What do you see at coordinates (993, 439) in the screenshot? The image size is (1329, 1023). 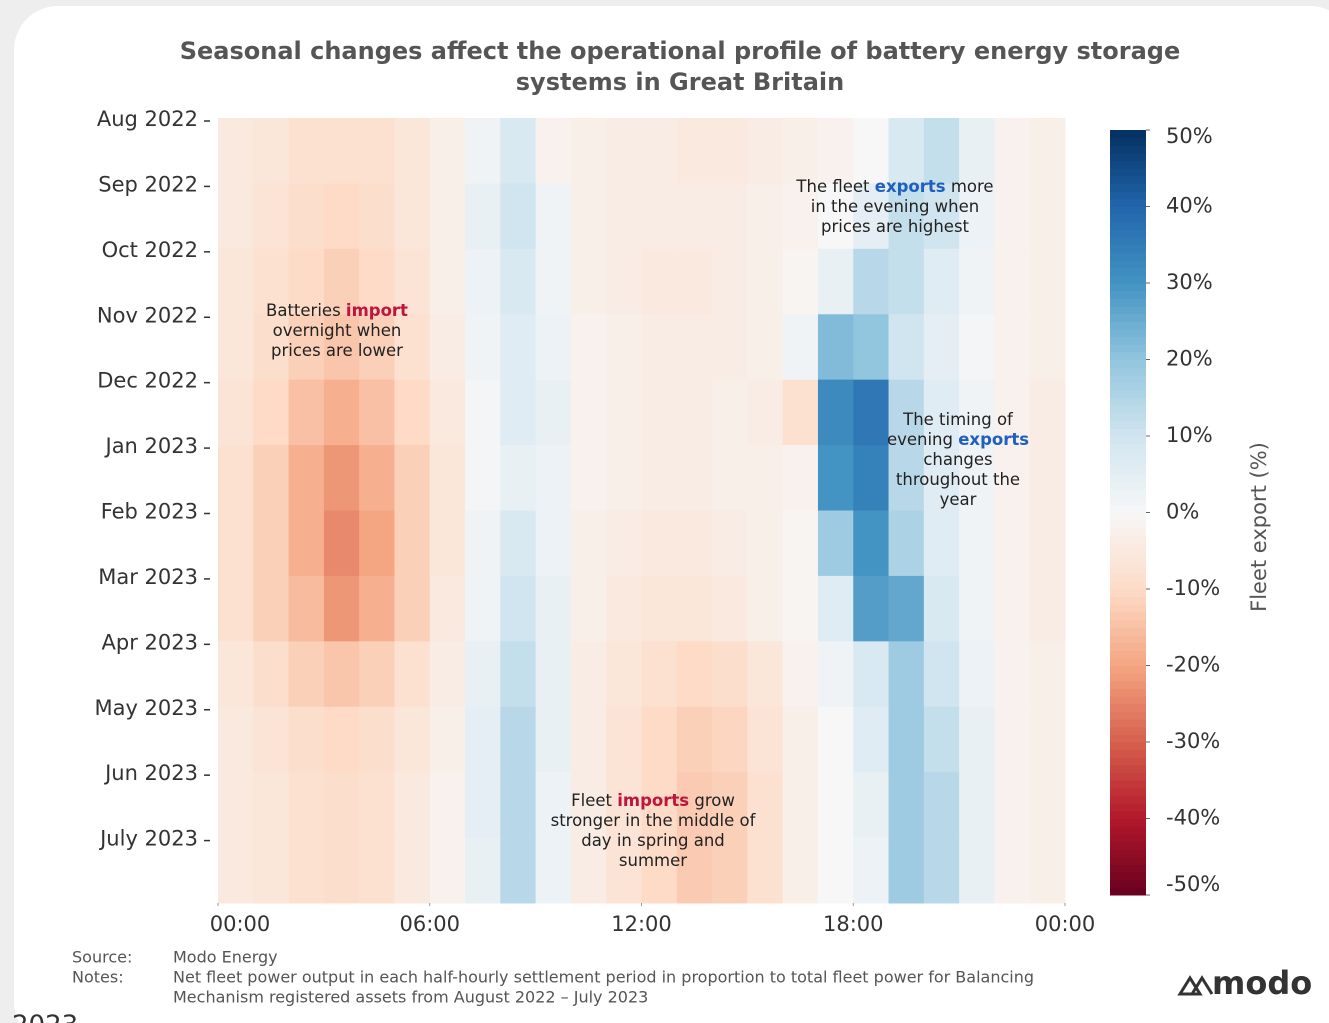 I see `annotation-emphasis: exports` at bounding box center [993, 439].